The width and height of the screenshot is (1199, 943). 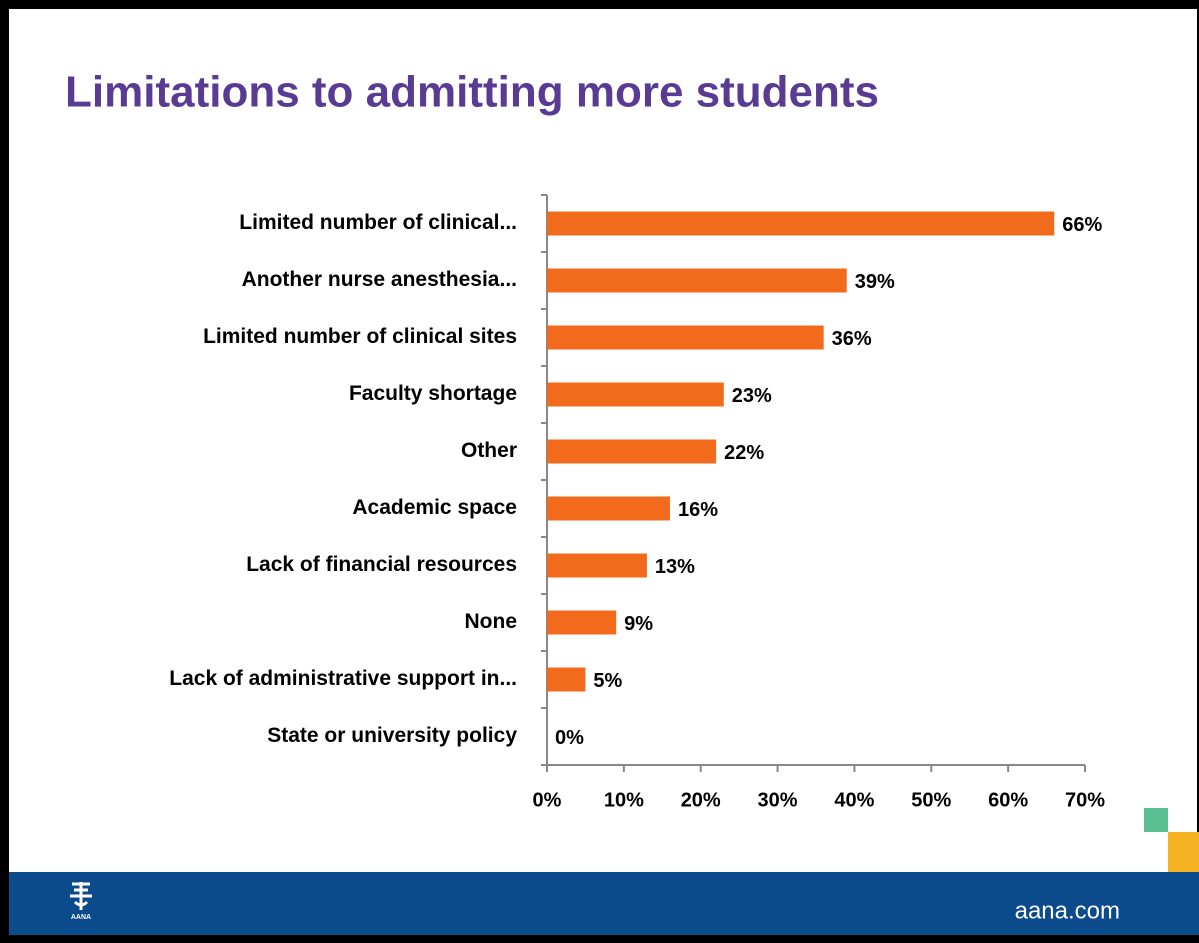 What do you see at coordinates (360, 336) in the screenshot?
I see `category-label: Limited number of clinical sites` at bounding box center [360, 336].